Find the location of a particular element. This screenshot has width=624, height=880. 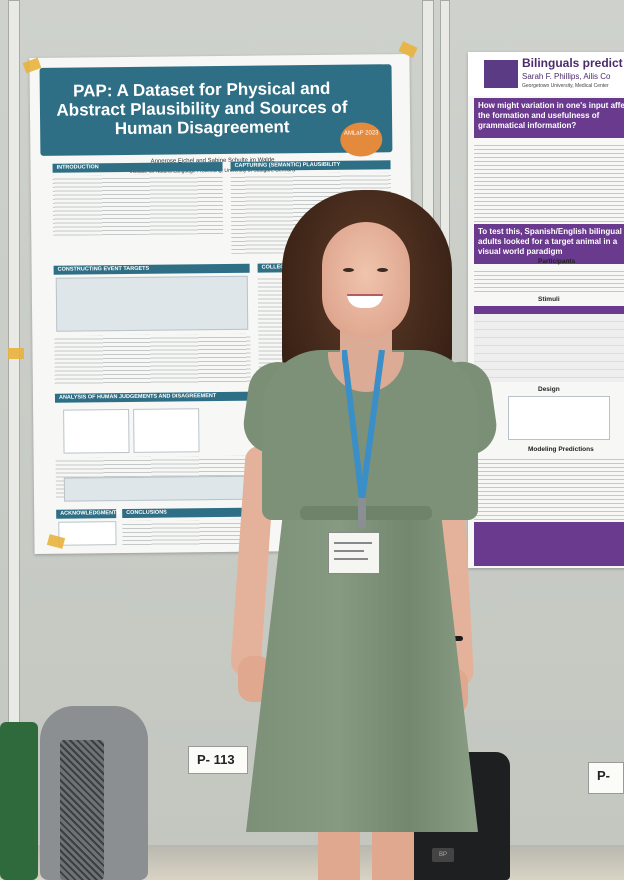

conference-badge: AMLaP 2023 is located at coordinates (361, 139).